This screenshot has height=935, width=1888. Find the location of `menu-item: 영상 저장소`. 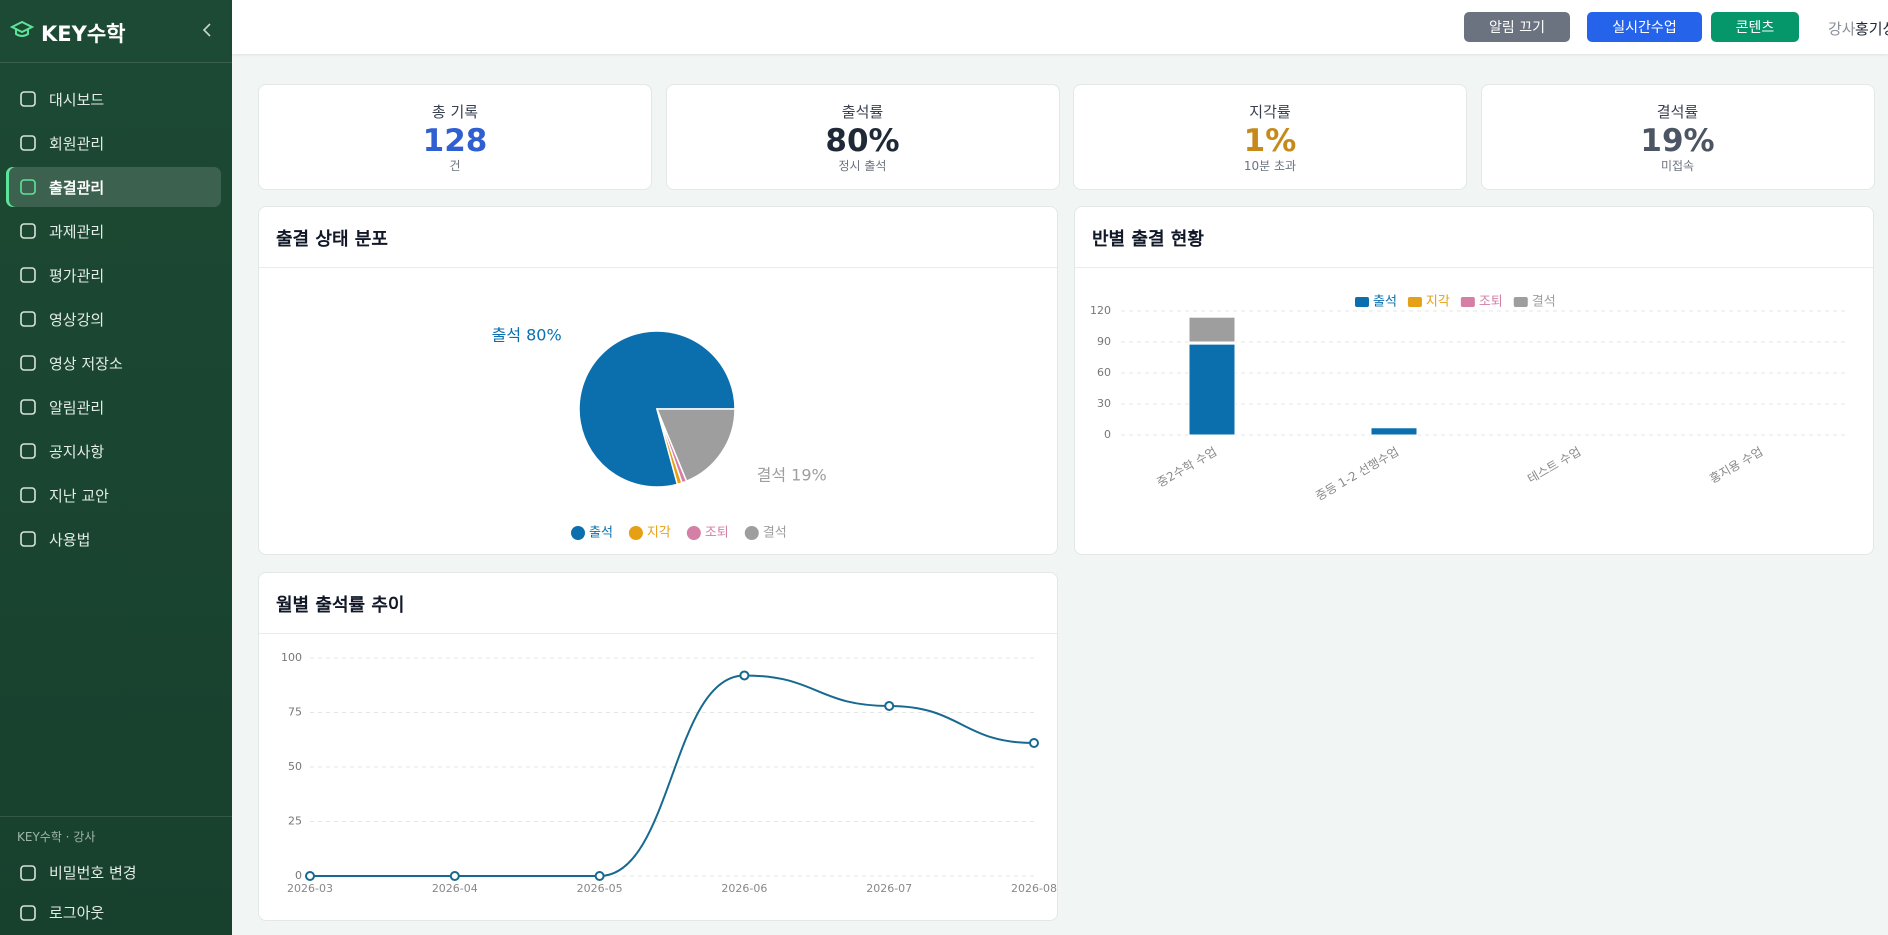

menu-item: 영상 저장소 is located at coordinates (113, 363).